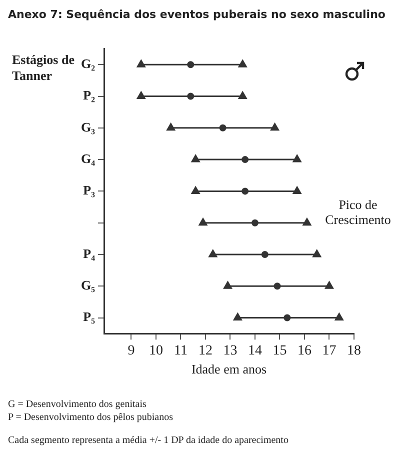 Image resolution: width=402 pixels, height=464 pixels. What do you see at coordinates (88, 63) in the screenshot?
I see `y-tick-label: G₂` at bounding box center [88, 63].